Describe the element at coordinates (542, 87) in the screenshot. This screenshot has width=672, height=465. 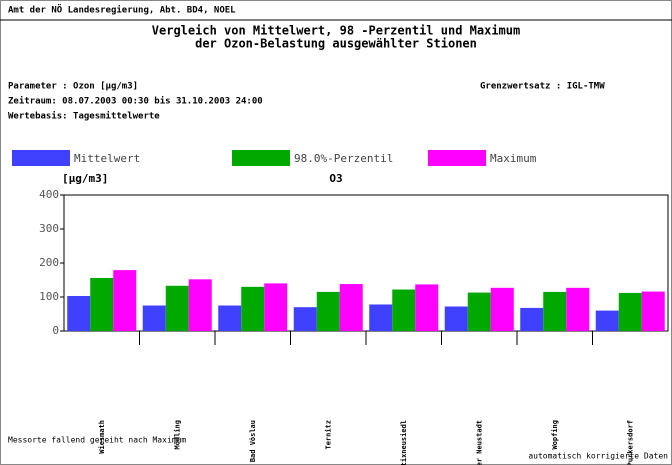
I see `grenzwertsatz: Grenzwertsatz : IGL-TMW` at that location.